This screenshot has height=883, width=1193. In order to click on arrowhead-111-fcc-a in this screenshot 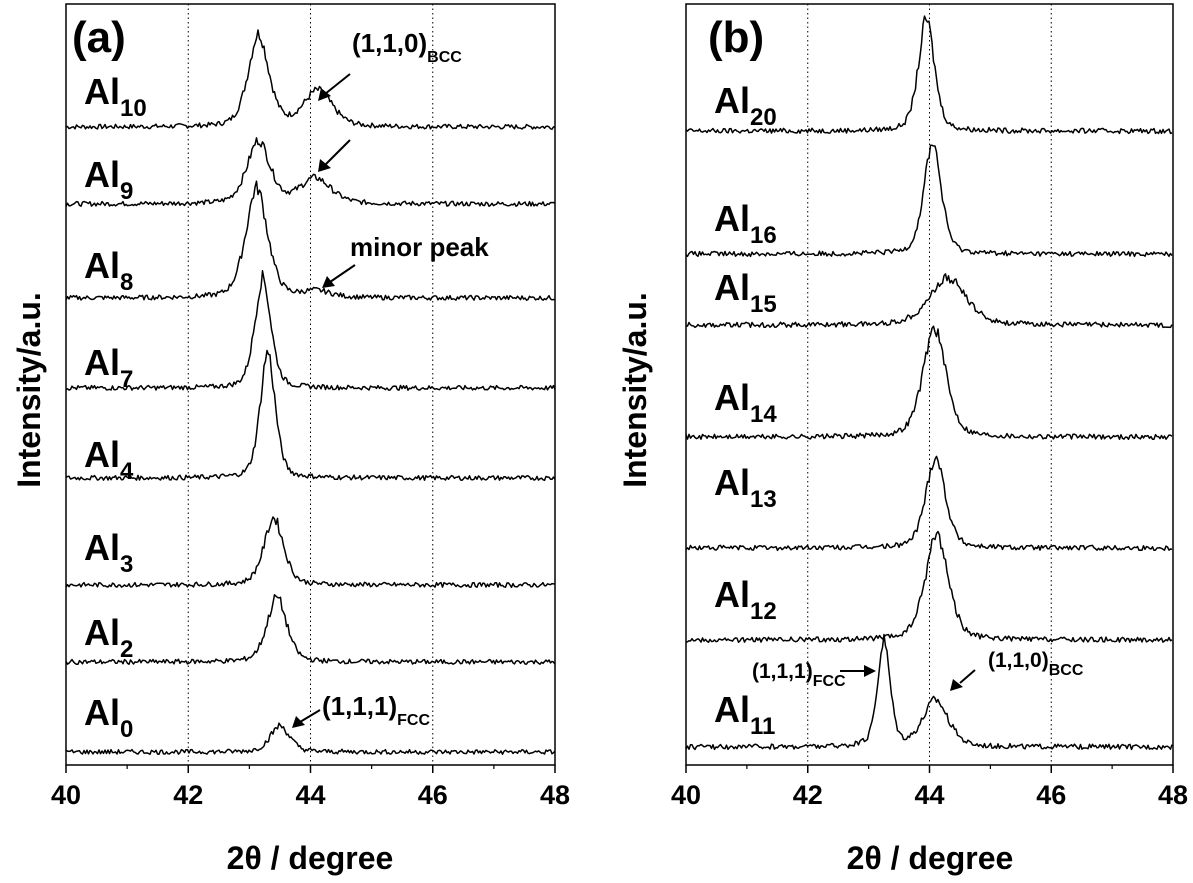, I will do `click(298, 722)`.